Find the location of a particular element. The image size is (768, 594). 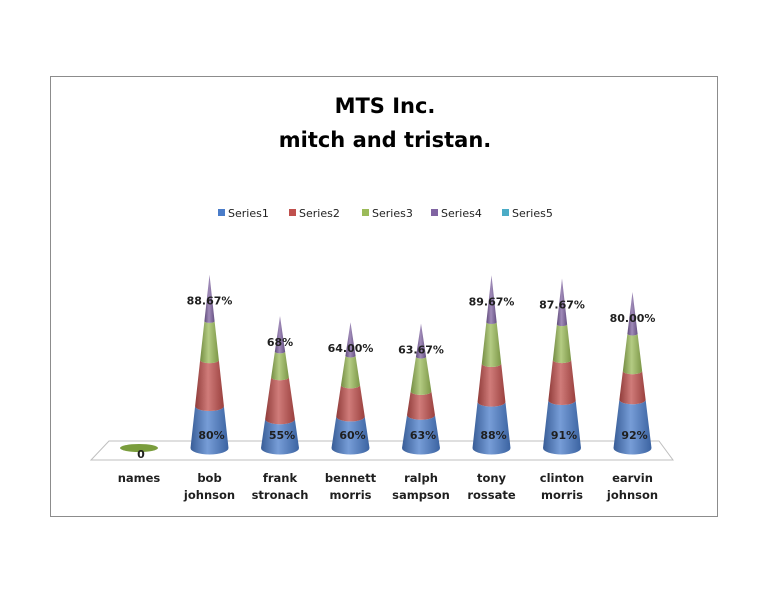

data-label-series1: 88% is located at coordinates (493, 435).